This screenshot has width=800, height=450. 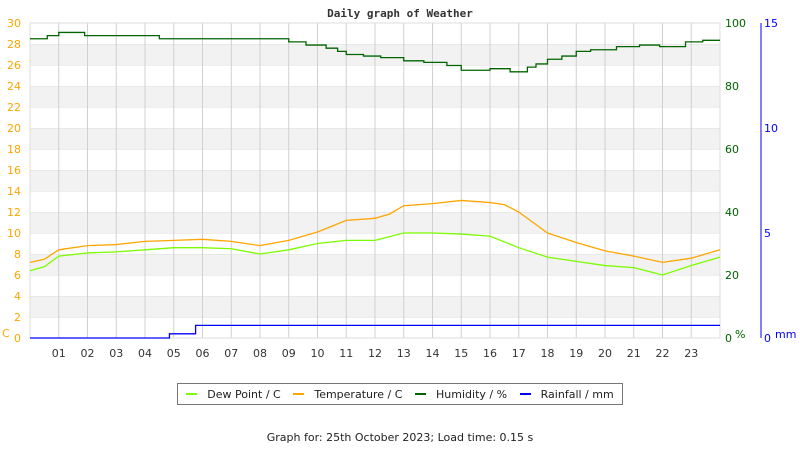 What do you see at coordinates (17, 296) in the screenshot?
I see `left-tick-label: 4` at bounding box center [17, 296].